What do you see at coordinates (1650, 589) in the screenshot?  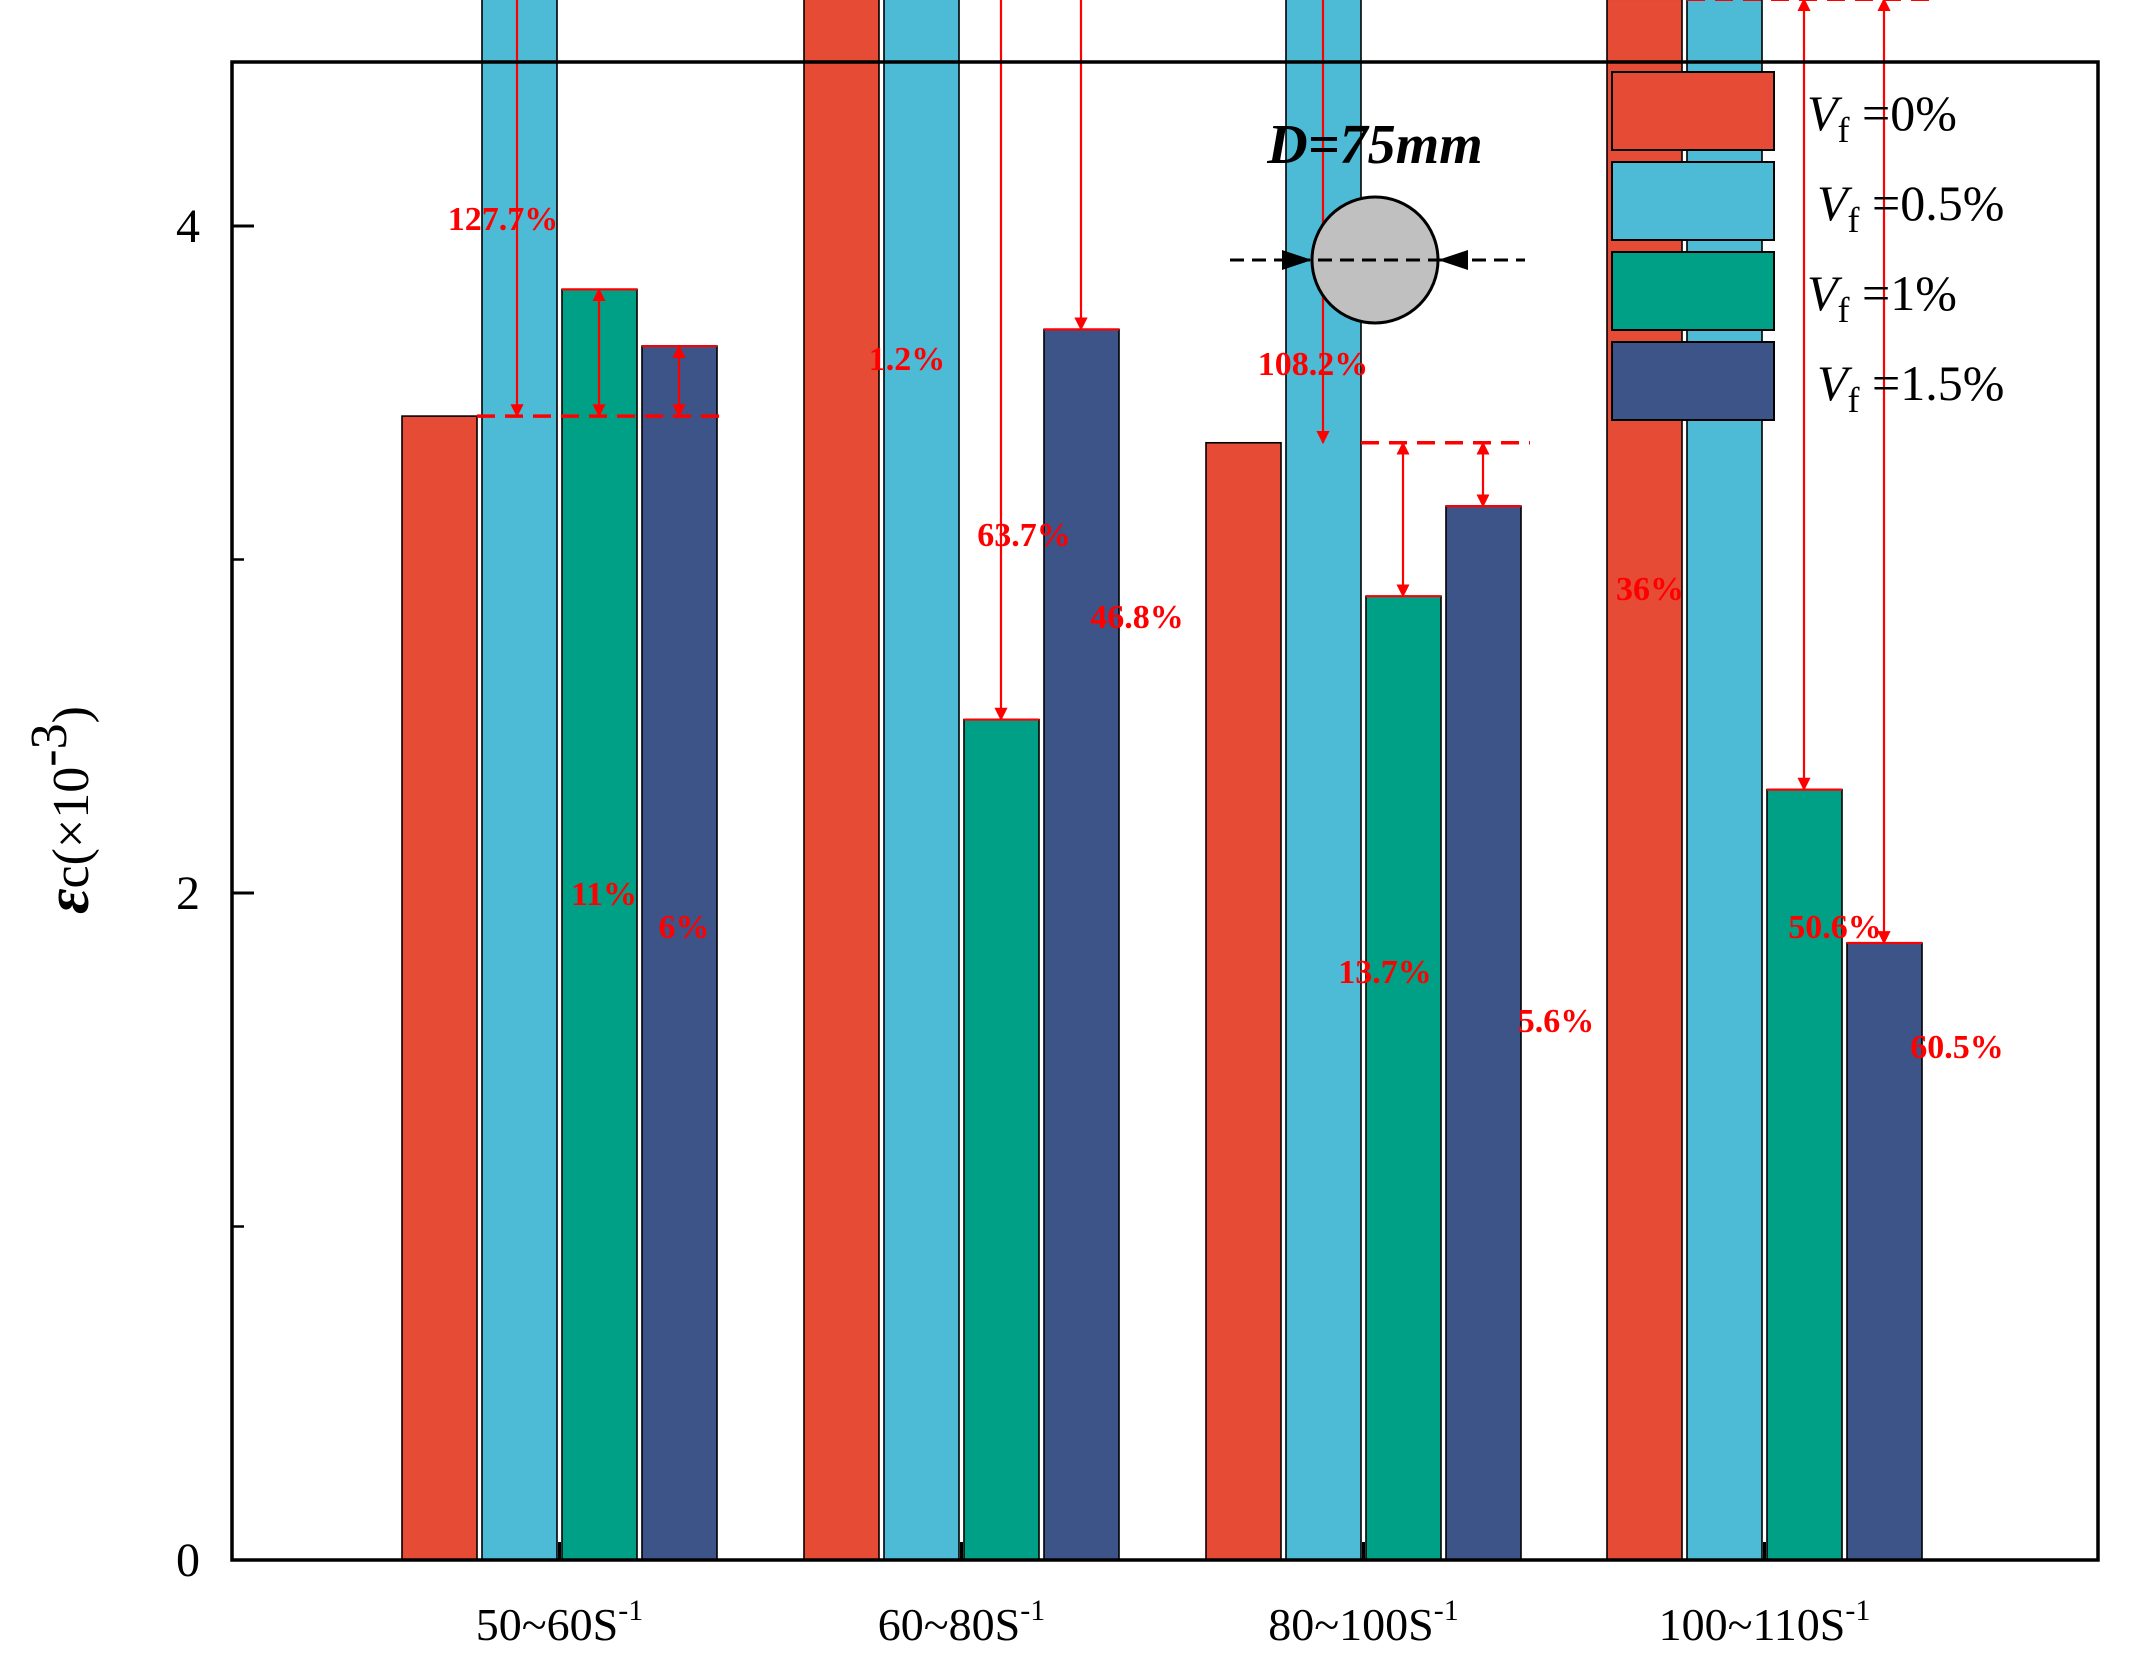 I see `annotation-label-3-1: 36%` at bounding box center [1650, 589].